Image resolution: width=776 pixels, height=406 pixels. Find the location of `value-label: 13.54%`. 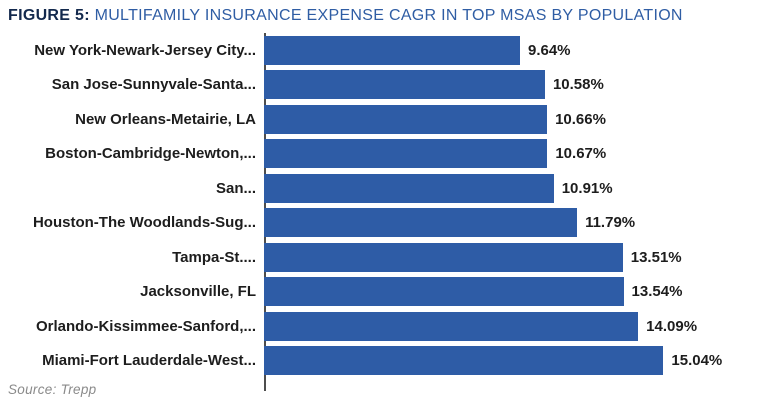

value-label: 13.54% is located at coordinates (657, 292).